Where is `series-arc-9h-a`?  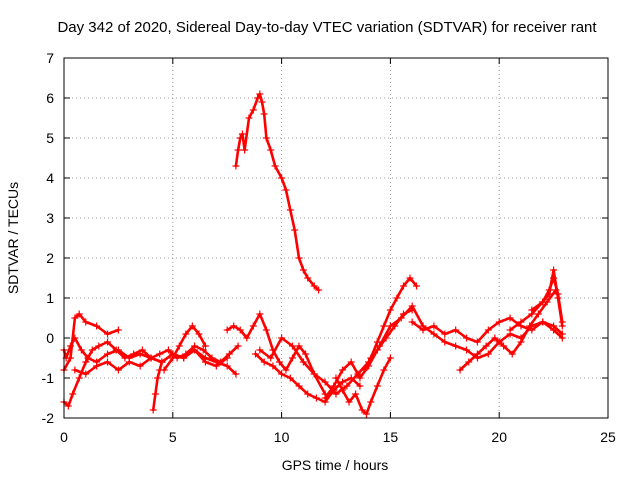 series-arc-9h-a is located at coordinates (307, 378).